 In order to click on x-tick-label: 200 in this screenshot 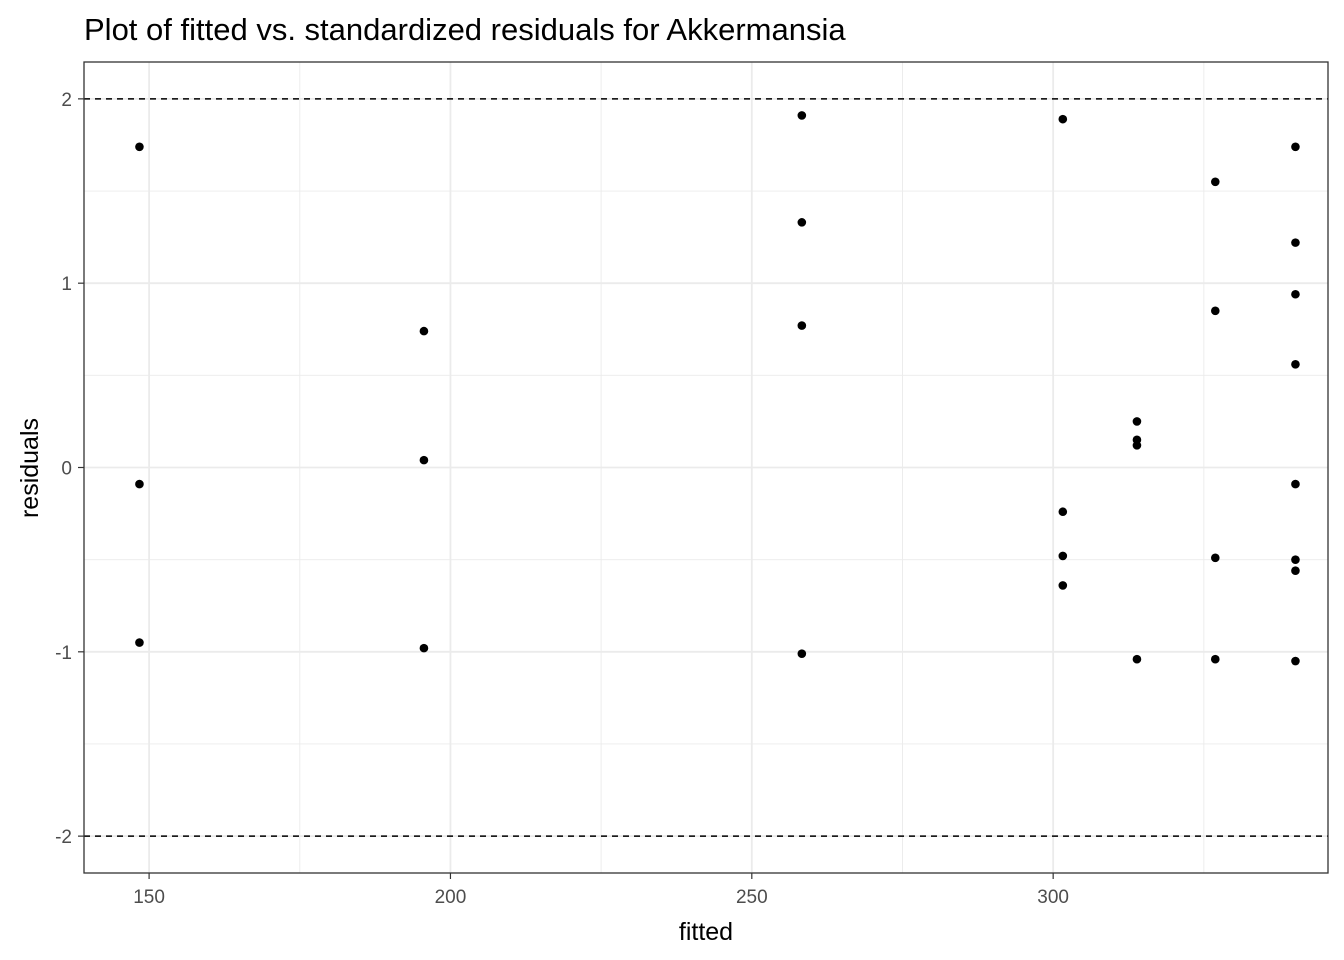, I will do `click(451, 897)`.